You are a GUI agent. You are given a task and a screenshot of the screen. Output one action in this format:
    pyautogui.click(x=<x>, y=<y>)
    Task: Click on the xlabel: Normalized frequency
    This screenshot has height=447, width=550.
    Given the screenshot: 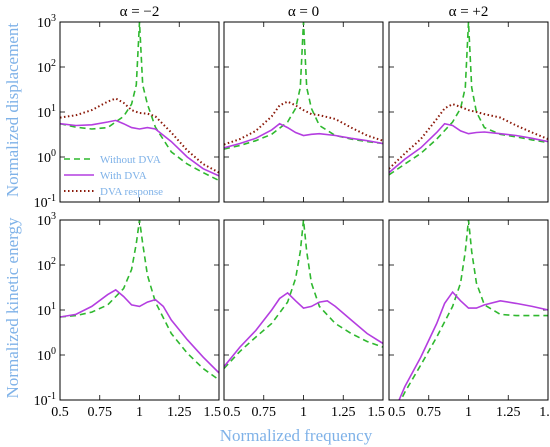 What is the action you would take?
    pyautogui.click(x=296, y=435)
    